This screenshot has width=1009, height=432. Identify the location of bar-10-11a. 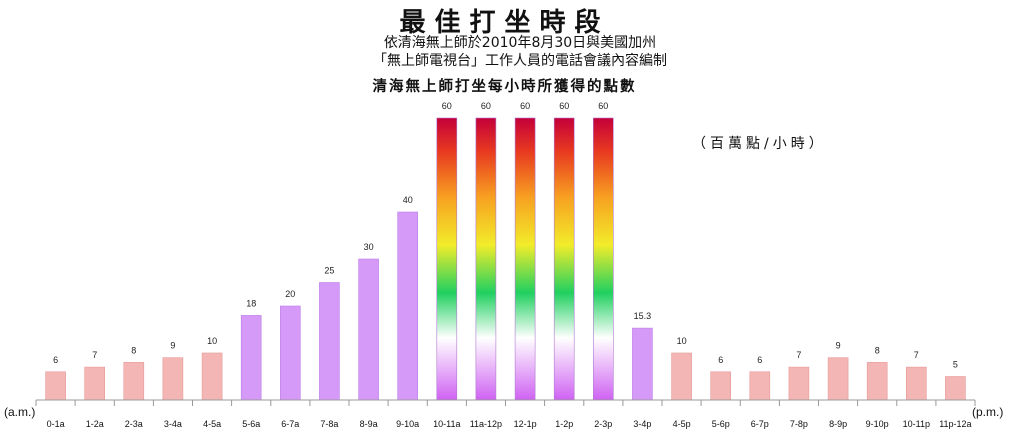
(447, 259).